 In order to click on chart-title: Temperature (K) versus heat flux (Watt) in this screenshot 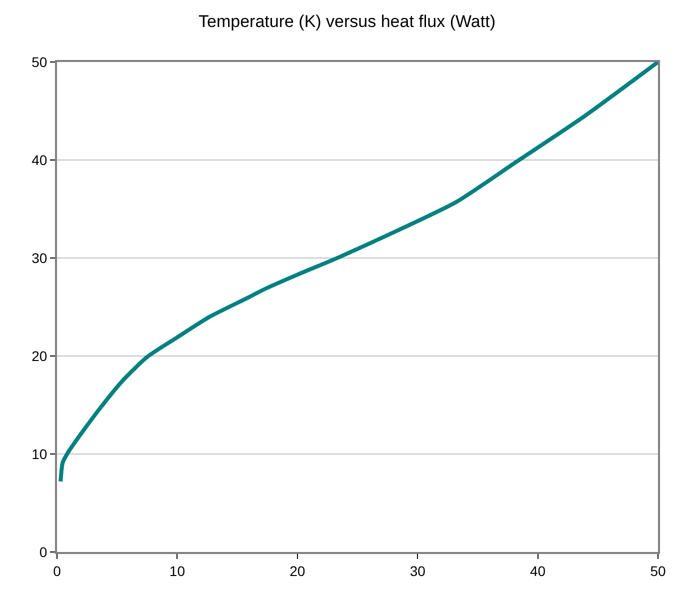, I will do `click(347, 21)`.